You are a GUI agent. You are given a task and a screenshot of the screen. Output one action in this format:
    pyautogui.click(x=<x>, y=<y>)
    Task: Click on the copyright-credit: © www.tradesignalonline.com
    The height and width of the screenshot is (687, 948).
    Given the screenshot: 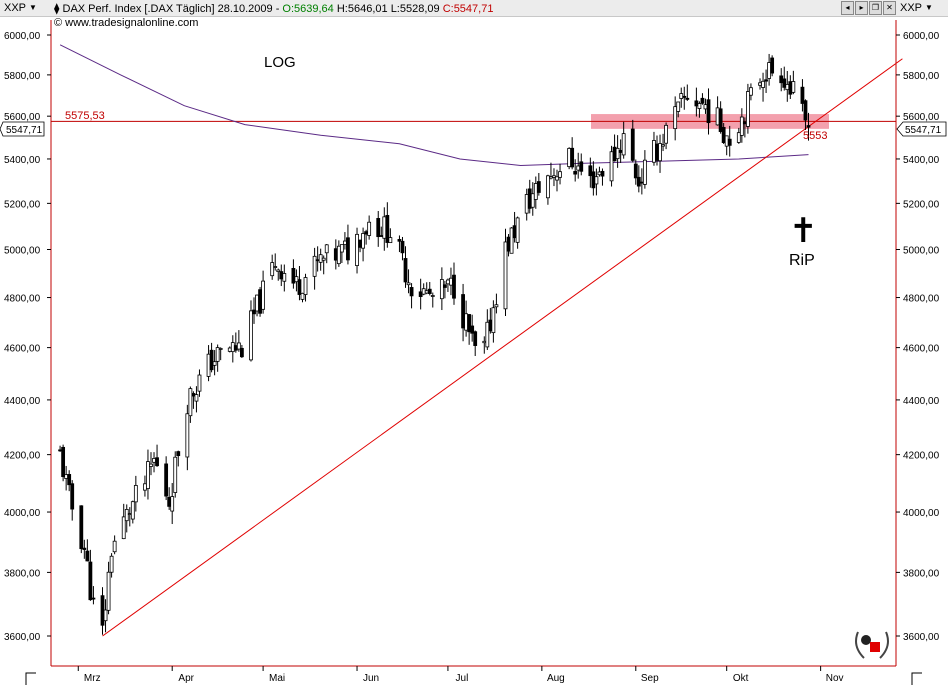 What is the action you would take?
    pyautogui.click(x=126, y=23)
    